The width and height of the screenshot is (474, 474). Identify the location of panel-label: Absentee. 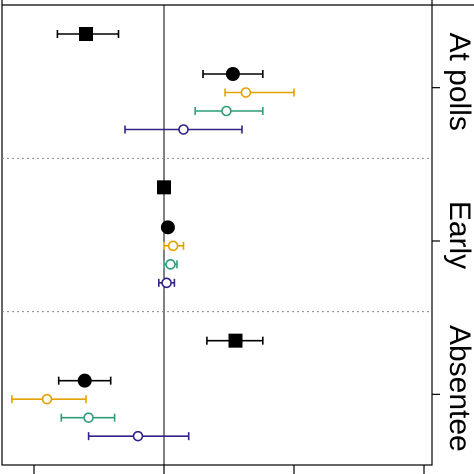
(458, 388).